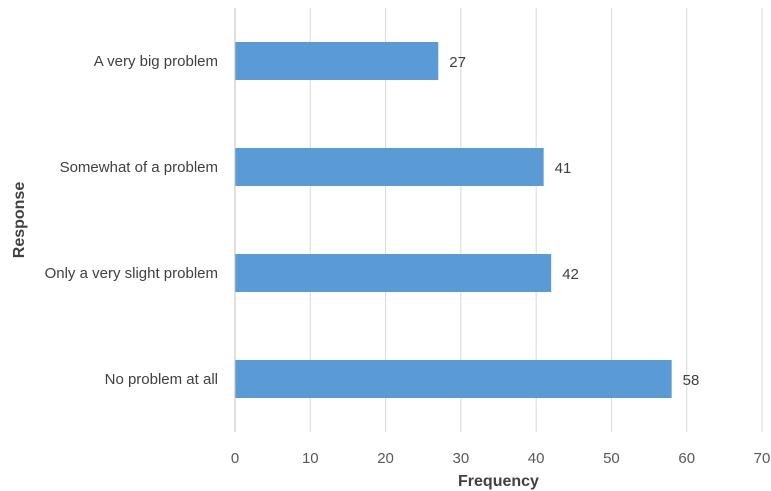 The image size is (771, 491). What do you see at coordinates (762, 458) in the screenshot?
I see `x-tick-label-70: 70` at bounding box center [762, 458].